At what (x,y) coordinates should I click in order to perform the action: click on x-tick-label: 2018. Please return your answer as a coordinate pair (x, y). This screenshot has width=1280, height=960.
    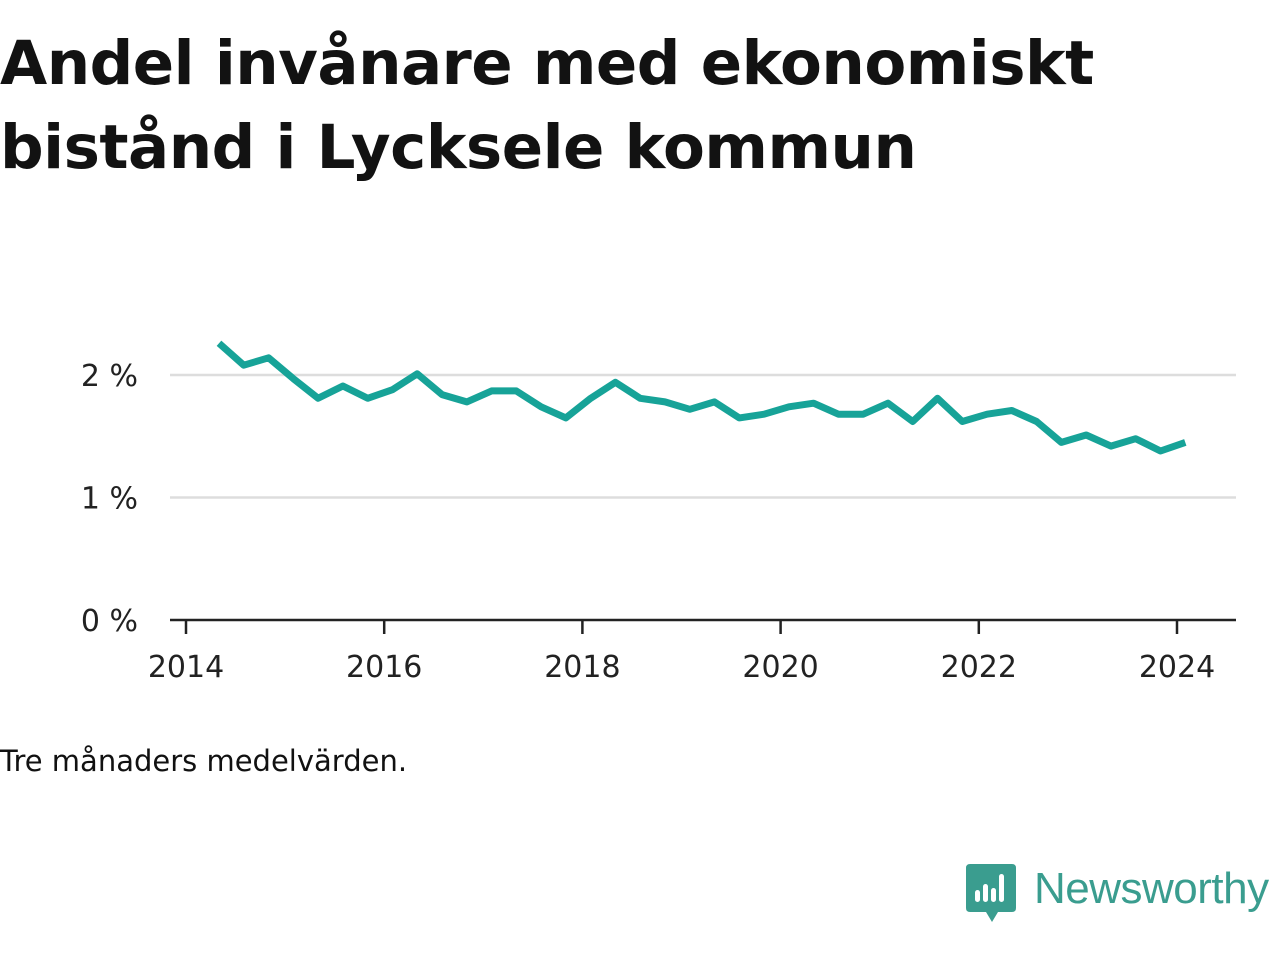
    Looking at the image, I should click on (582, 667).